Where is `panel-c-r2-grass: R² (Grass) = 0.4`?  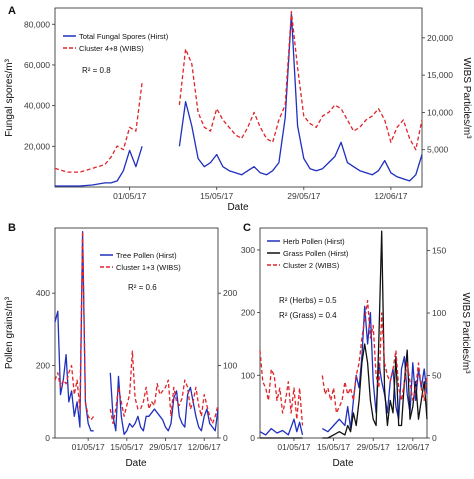
panel-c-r2-grass: R² (Grass) = 0.4 is located at coordinates (308, 315).